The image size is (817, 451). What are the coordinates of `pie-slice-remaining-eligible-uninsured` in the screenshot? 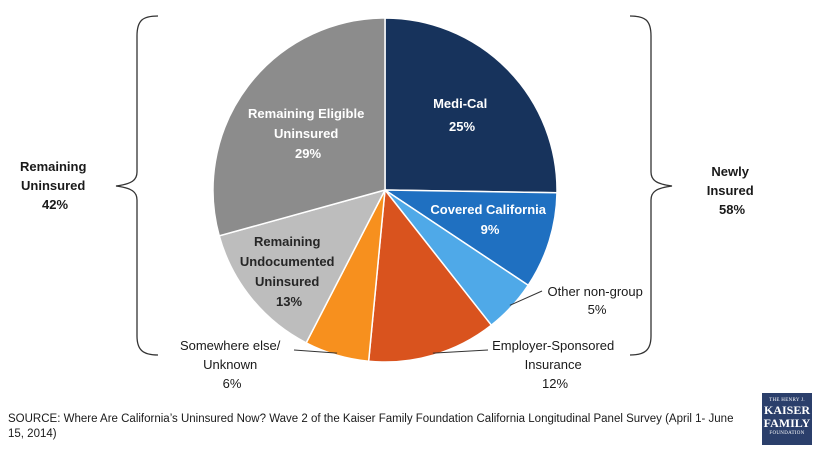 It's located at (299, 127).